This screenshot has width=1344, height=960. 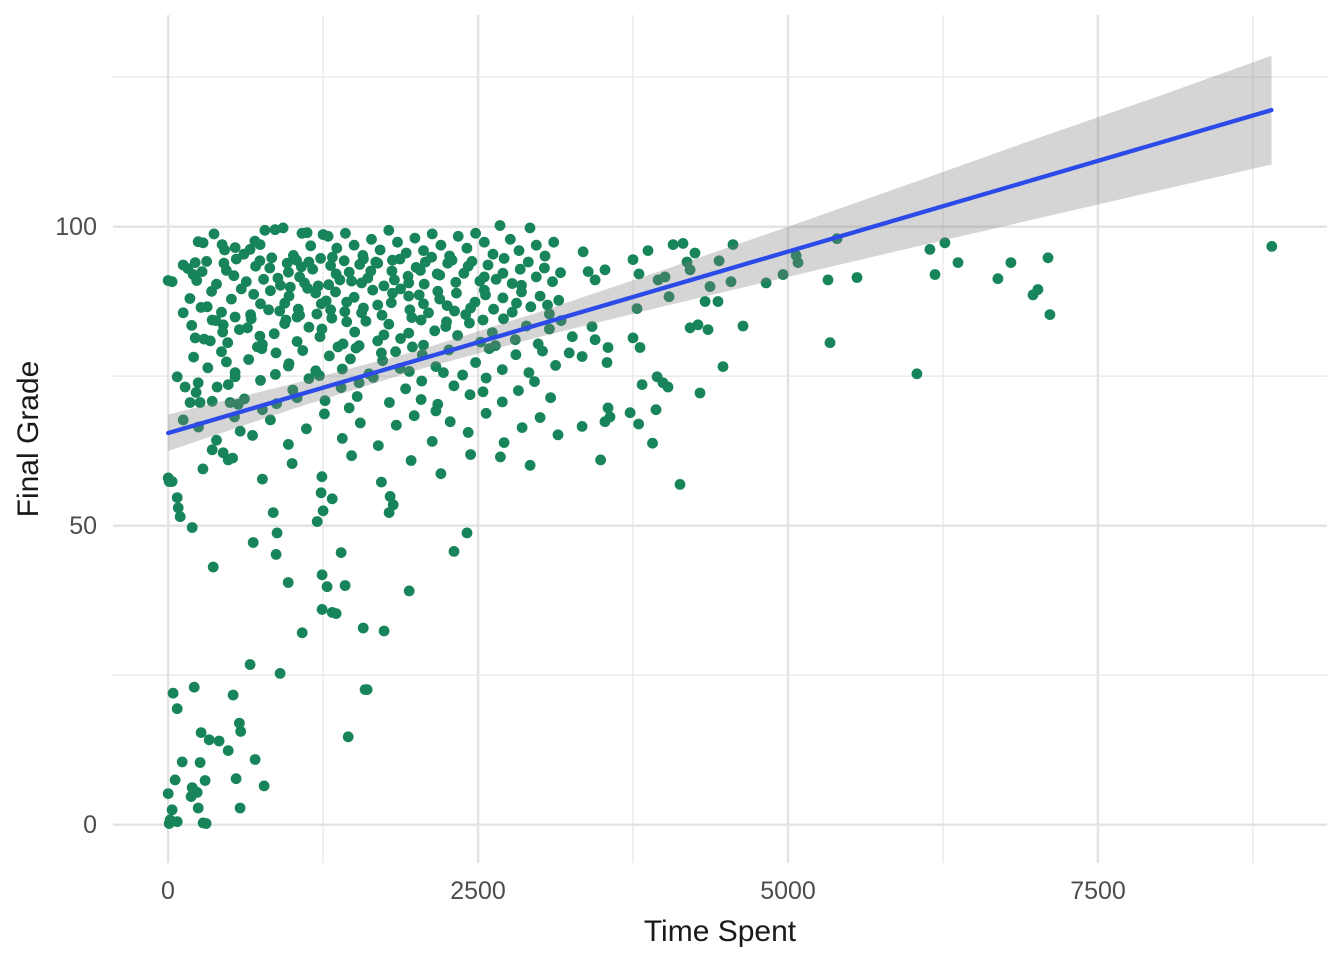 What do you see at coordinates (720, 931) in the screenshot?
I see `x-axis-title: Time Spent` at bounding box center [720, 931].